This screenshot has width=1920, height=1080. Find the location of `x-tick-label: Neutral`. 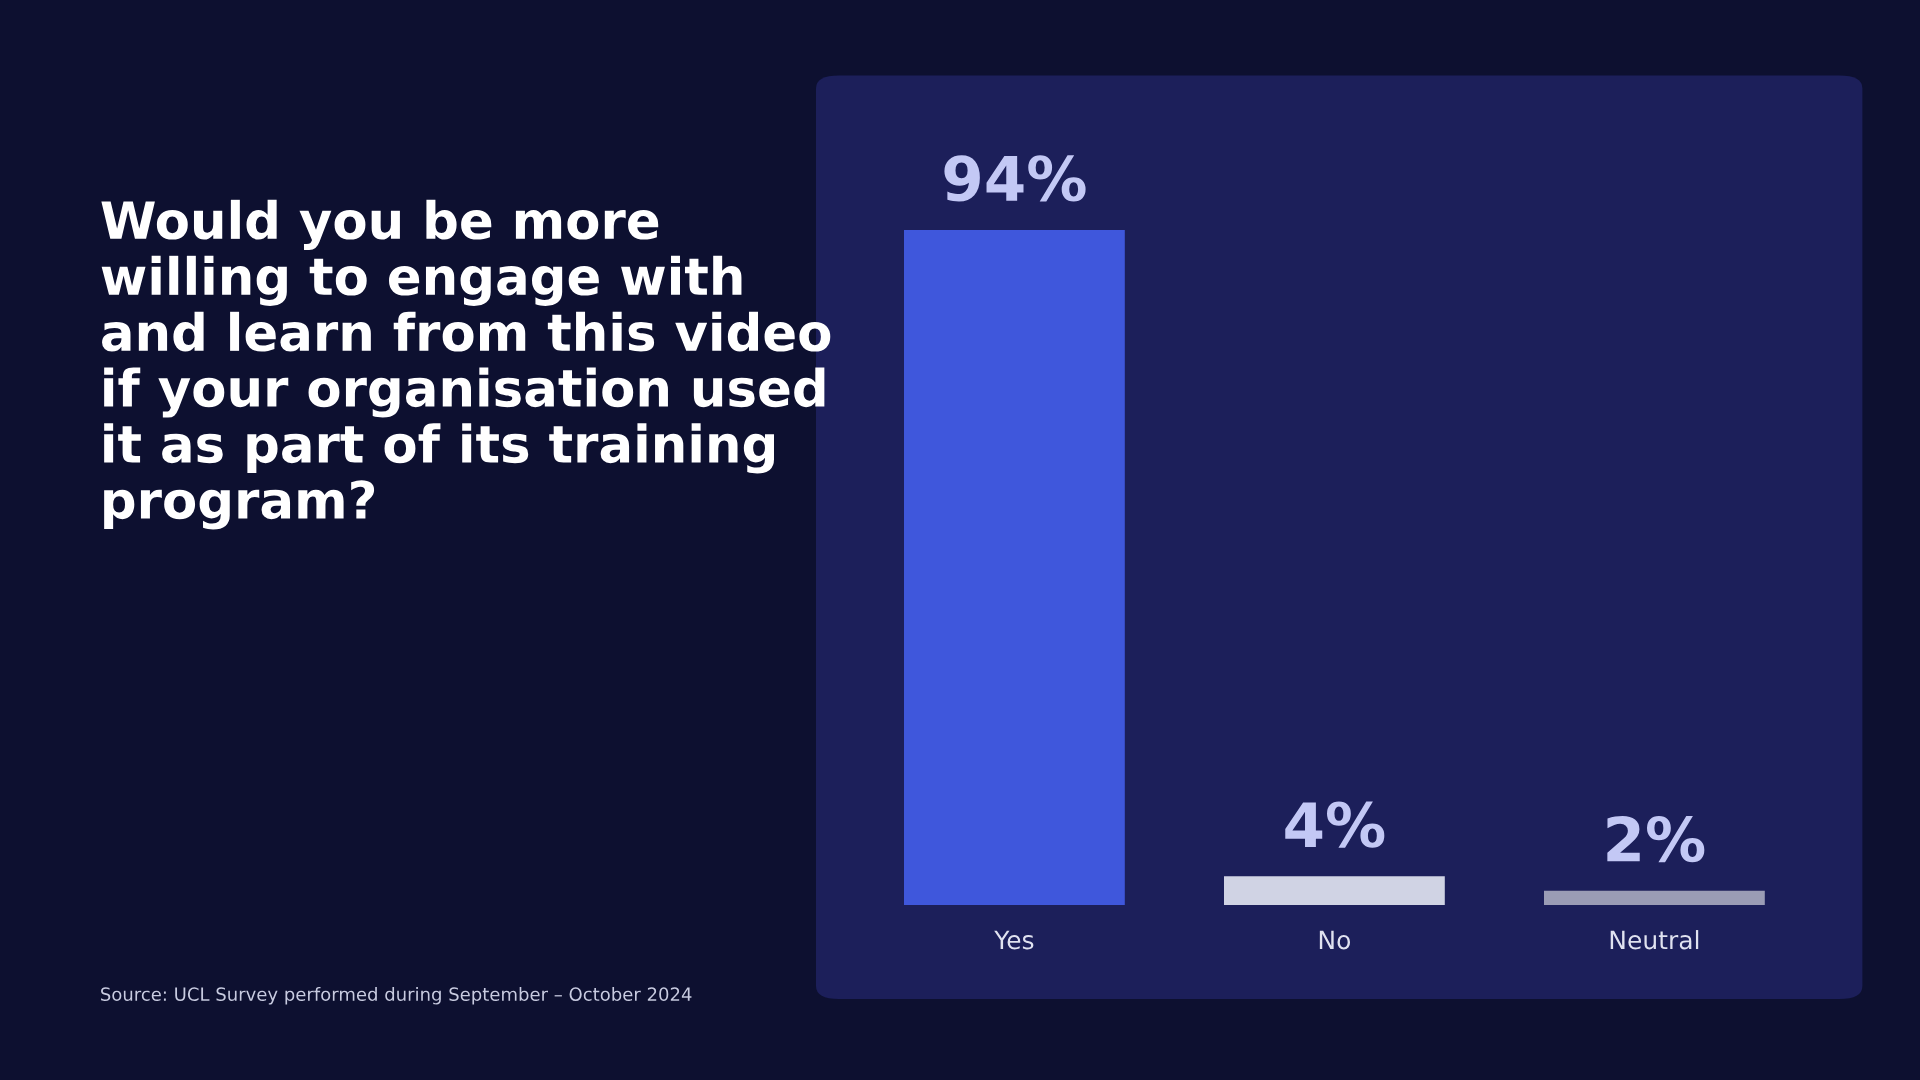

x-tick-label: Neutral is located at coordinates (1654, 940).